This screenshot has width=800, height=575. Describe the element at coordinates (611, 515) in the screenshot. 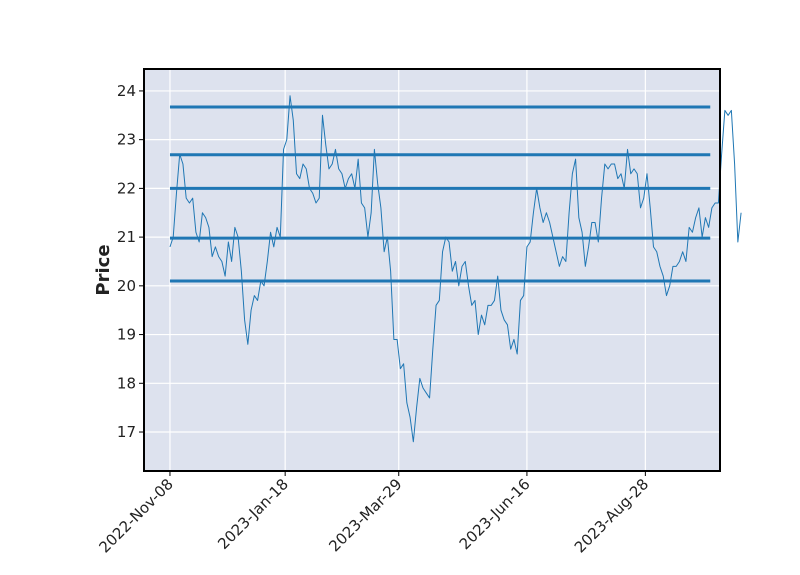

I see `x-tick-label: 2023-Aug-28` at that location.